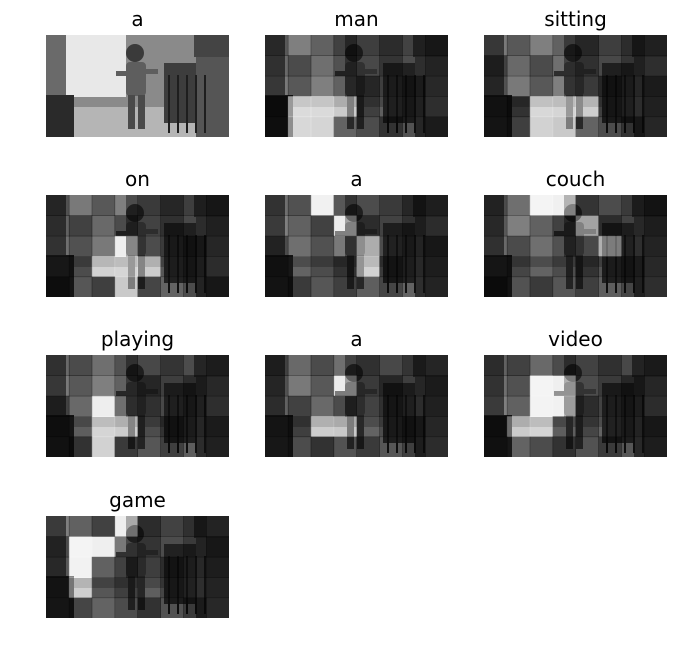 The height and width of the screenshot is (652, 679). I want to click on panel-caption: playing, so click(137, 339).